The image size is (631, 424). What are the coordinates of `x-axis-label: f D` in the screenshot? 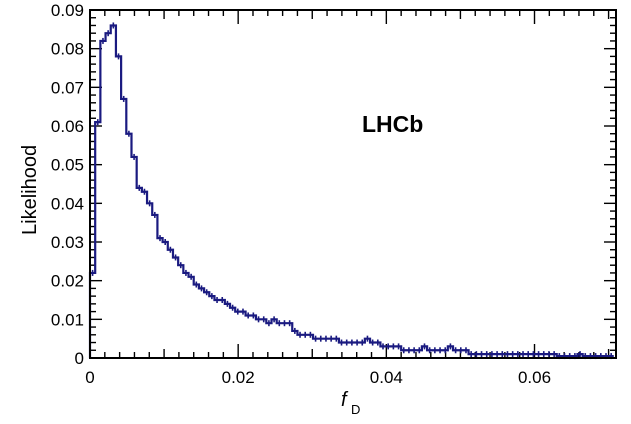 It's located at (350, 403).